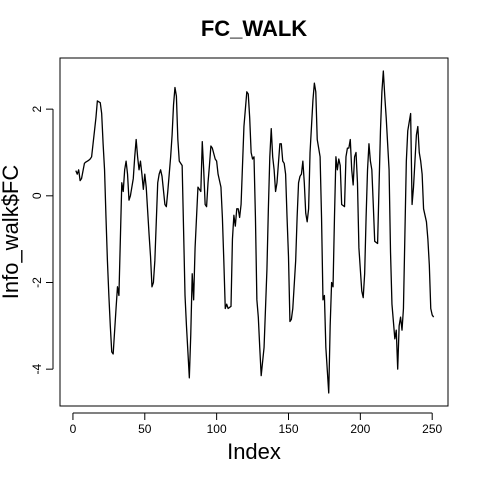 The height and width of the screenshot is (480, 480). Describe the element at coordinates (73, 429) in the screenshot. I see `x-tick-label: 0` at that location.